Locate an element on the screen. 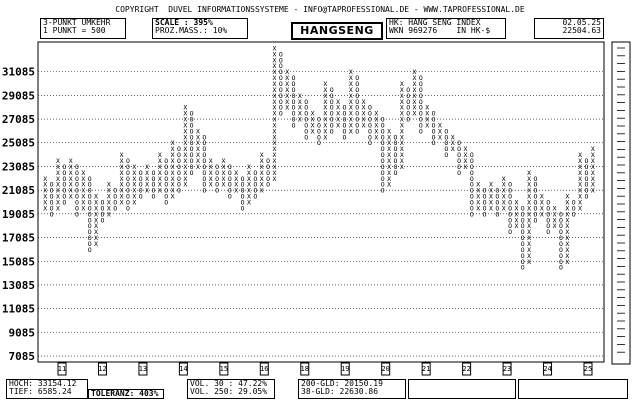 The image size is (640, 400). year-marker-label: 24 is located at coordinates (547, 369).